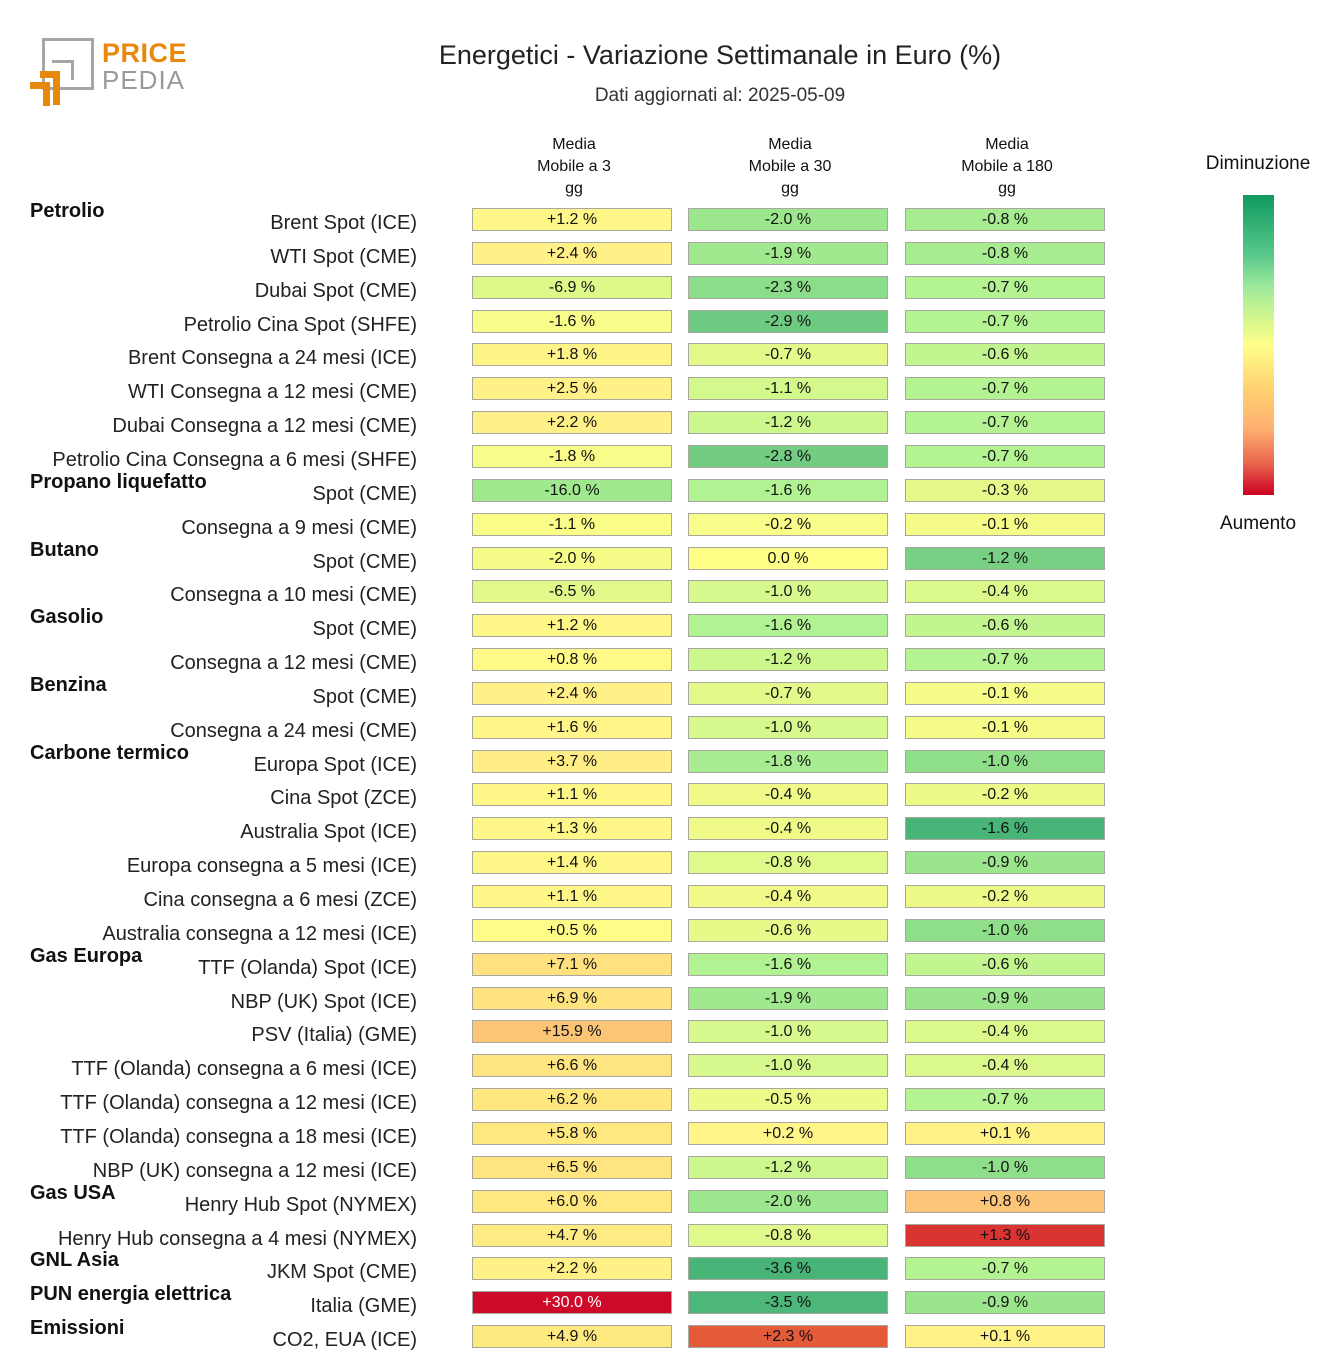  Describe the element at coordinates (1005, 524) in the screenshot. I see `heatmap-cell: -0.1 %` at that location.